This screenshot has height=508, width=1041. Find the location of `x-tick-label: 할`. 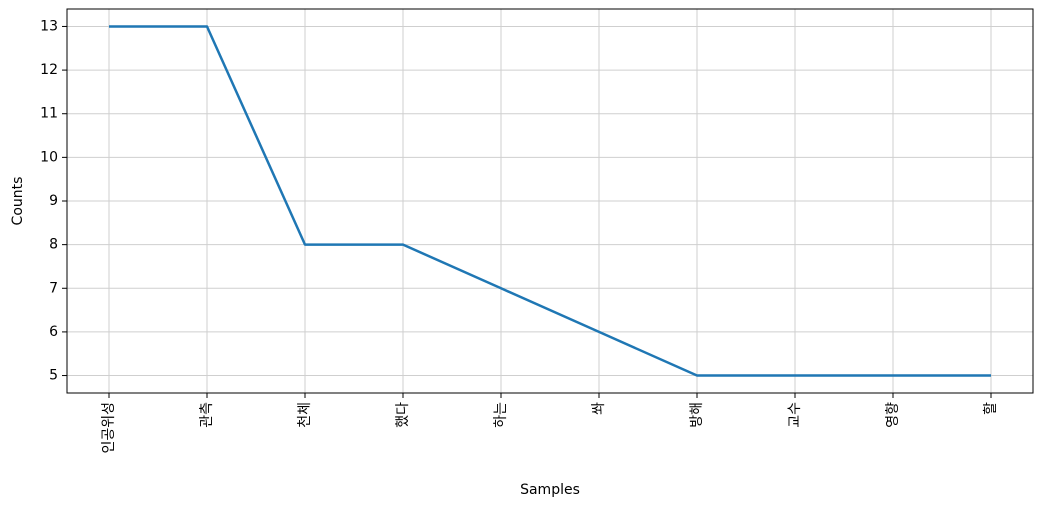

x-tick-label: 할 is located at coordinates (991, 408).